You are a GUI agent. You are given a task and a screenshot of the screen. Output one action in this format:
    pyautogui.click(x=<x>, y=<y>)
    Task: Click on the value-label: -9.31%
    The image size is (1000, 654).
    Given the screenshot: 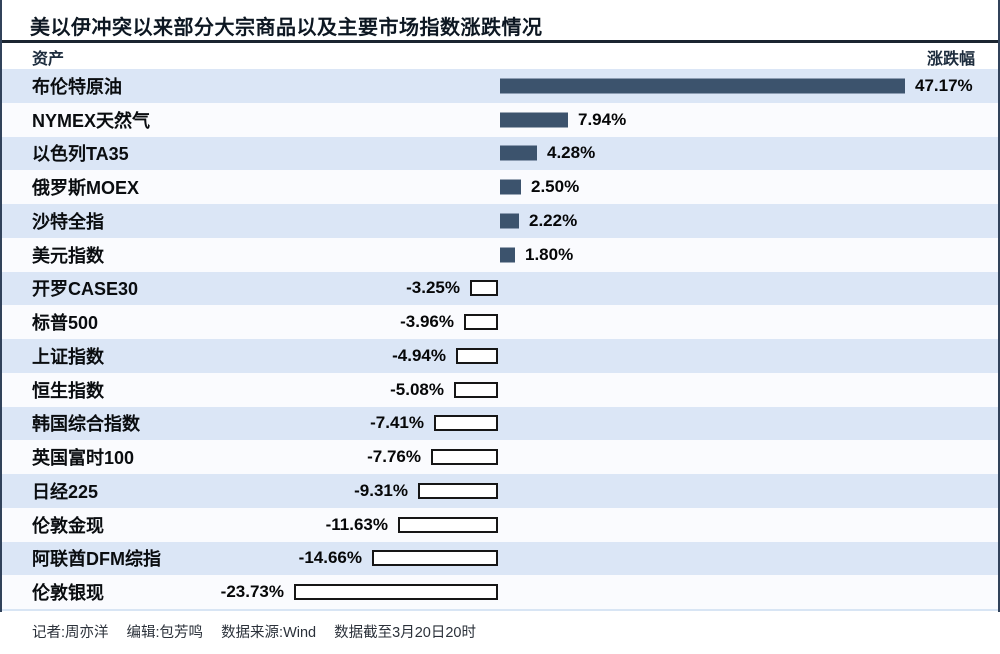 What is the action you would take?
    pyautogui.click(x=381, y=490)
    